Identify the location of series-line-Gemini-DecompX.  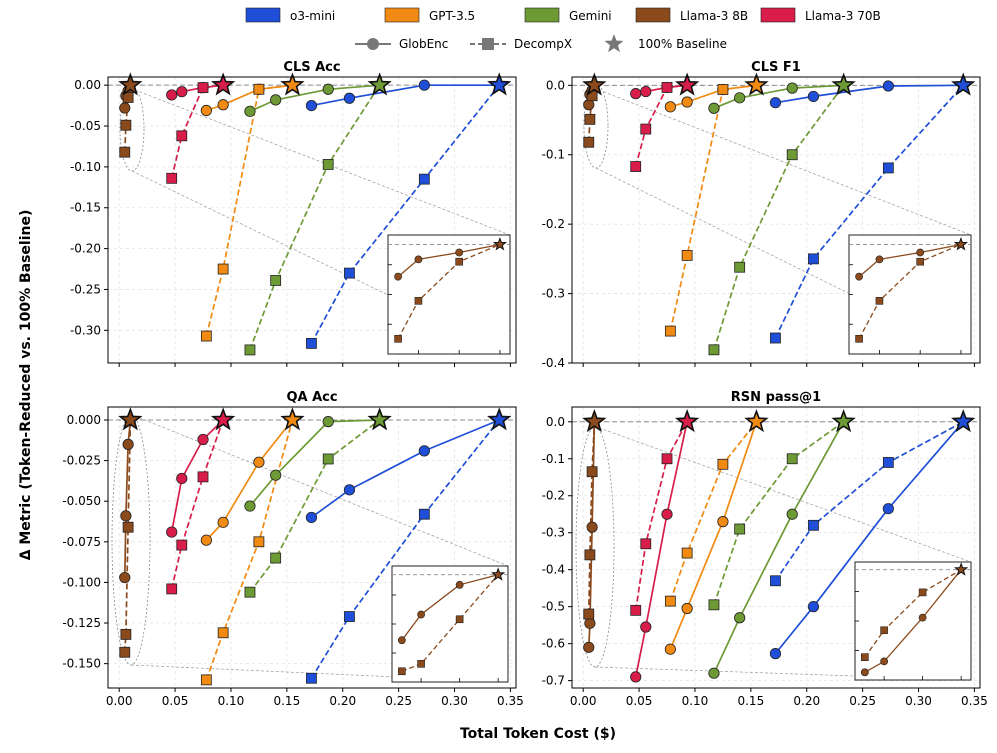
(315, 217).